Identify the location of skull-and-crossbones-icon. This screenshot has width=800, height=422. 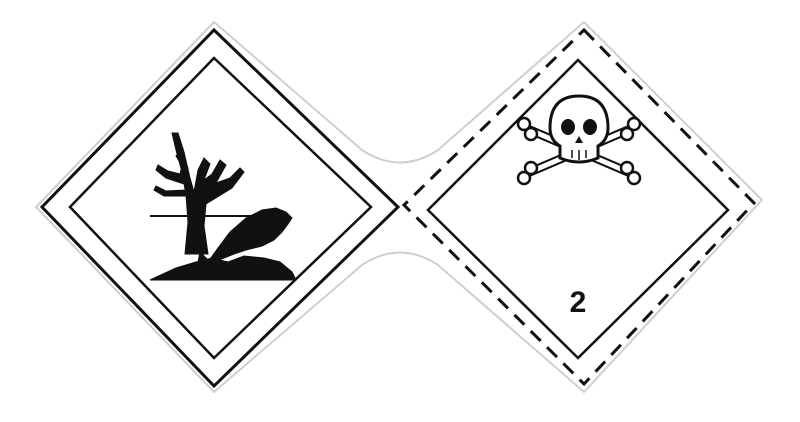
(579, 140).